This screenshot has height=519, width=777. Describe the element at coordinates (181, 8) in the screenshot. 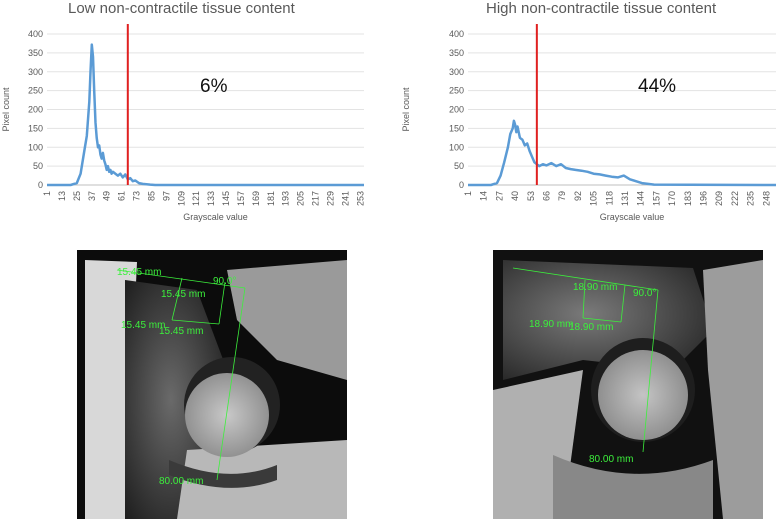

I see `chart-title-low: Low non-contractile tissue content` at that location.